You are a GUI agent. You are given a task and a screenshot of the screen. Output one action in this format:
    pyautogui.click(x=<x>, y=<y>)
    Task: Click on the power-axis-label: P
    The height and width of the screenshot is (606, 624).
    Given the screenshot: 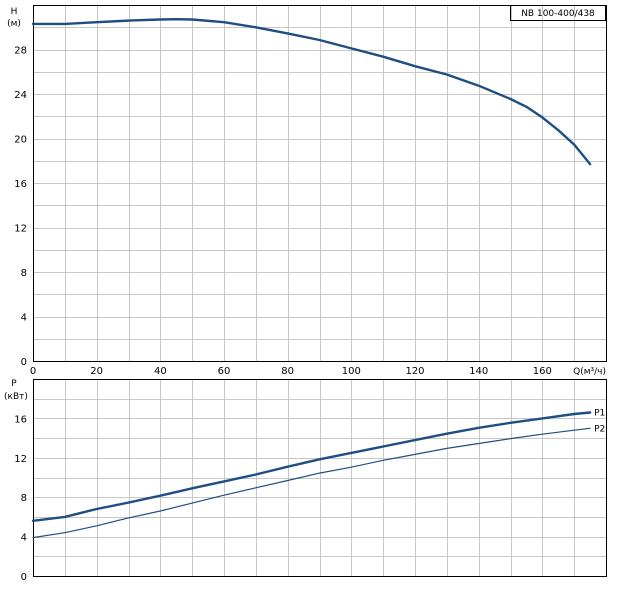 What is the action you would take?
    pyautogui.click(x=14, y=384)
    